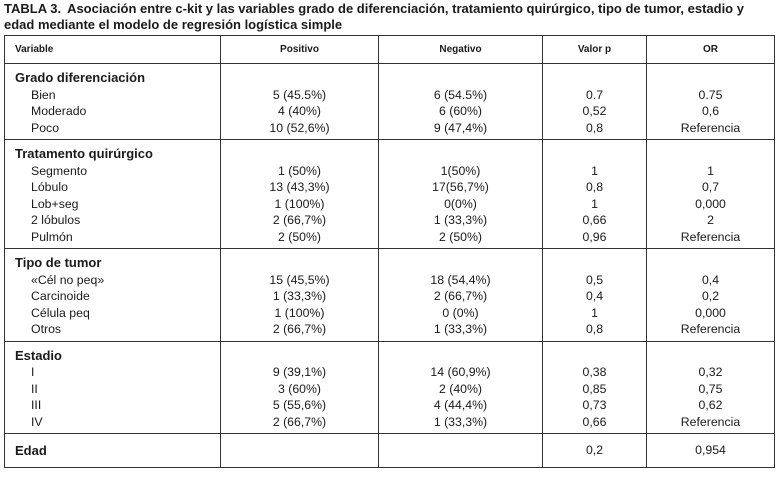 This screenshot has width=779, height=499. Describe the element at coordinates (460, 372) in the screenshot. I see `cell-negativo: 14 (60,9%)` at that location.